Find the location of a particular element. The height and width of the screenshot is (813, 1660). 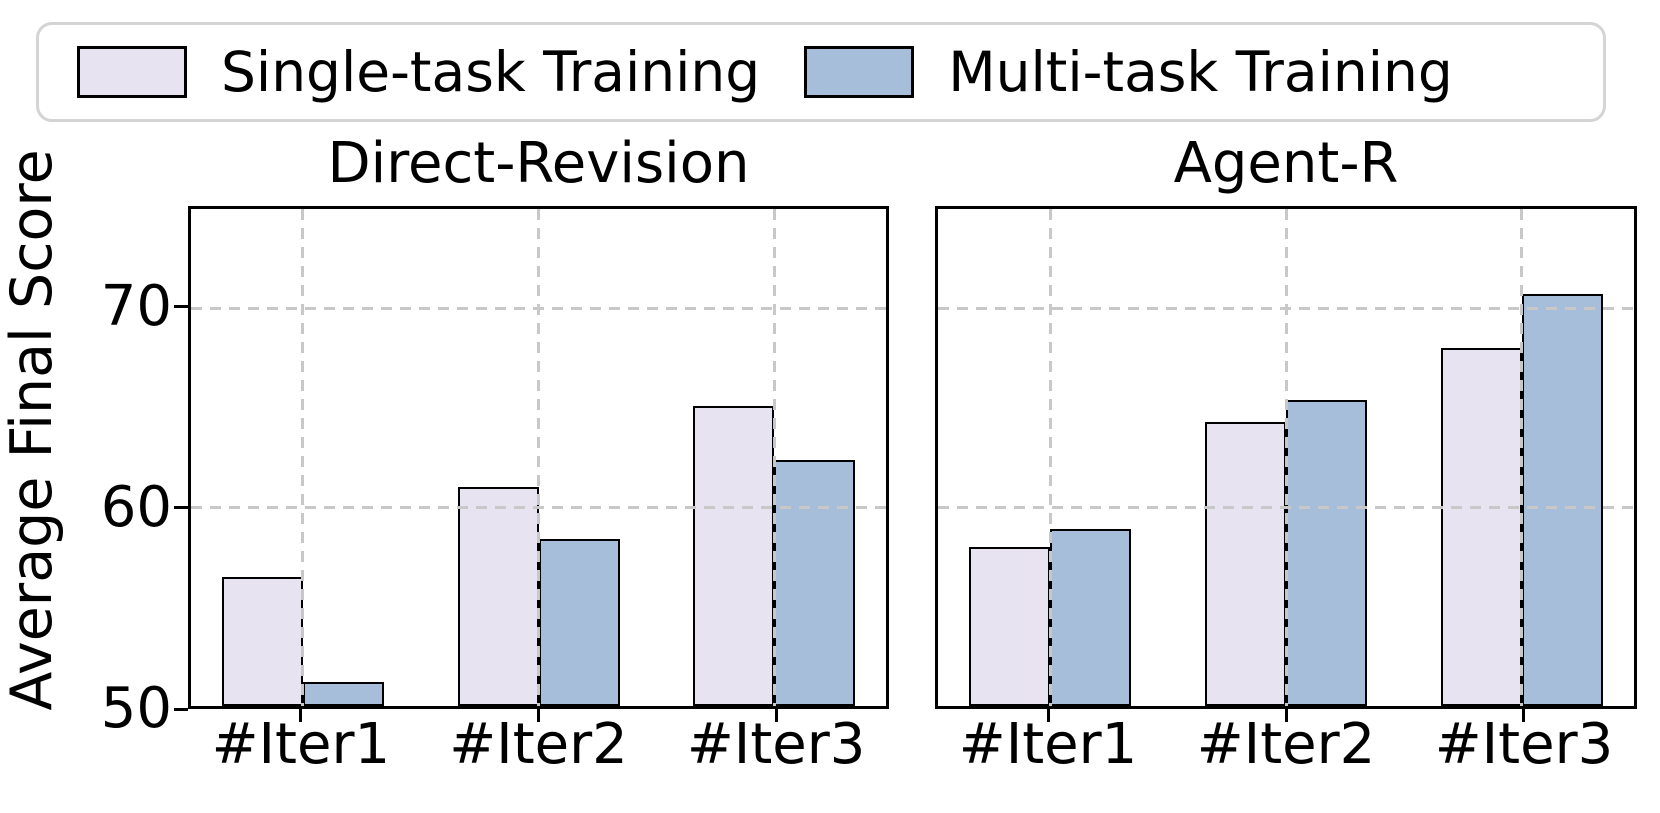

chart-legend: Single-task Training Multi-task Training is located at coordinates (821, 72).